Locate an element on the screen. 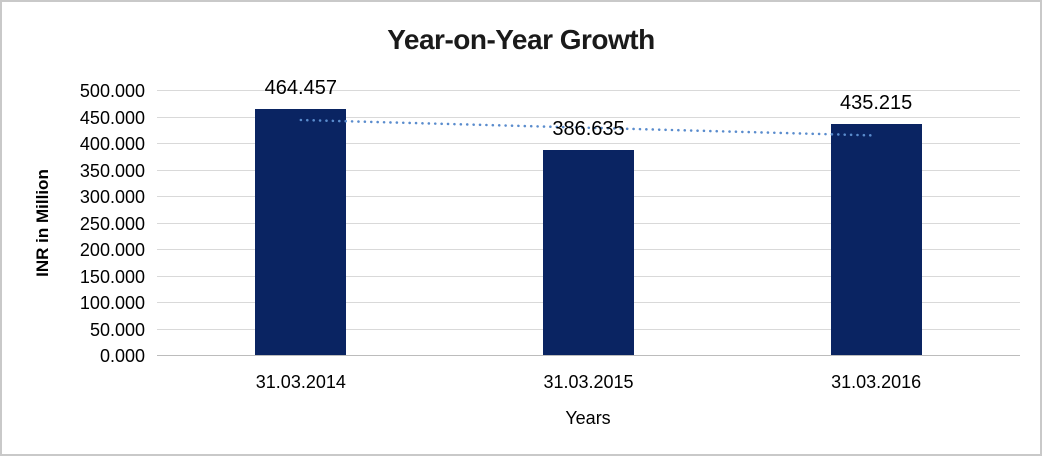  y-tick-label: 100.000 is located at coordinates (112, 303).